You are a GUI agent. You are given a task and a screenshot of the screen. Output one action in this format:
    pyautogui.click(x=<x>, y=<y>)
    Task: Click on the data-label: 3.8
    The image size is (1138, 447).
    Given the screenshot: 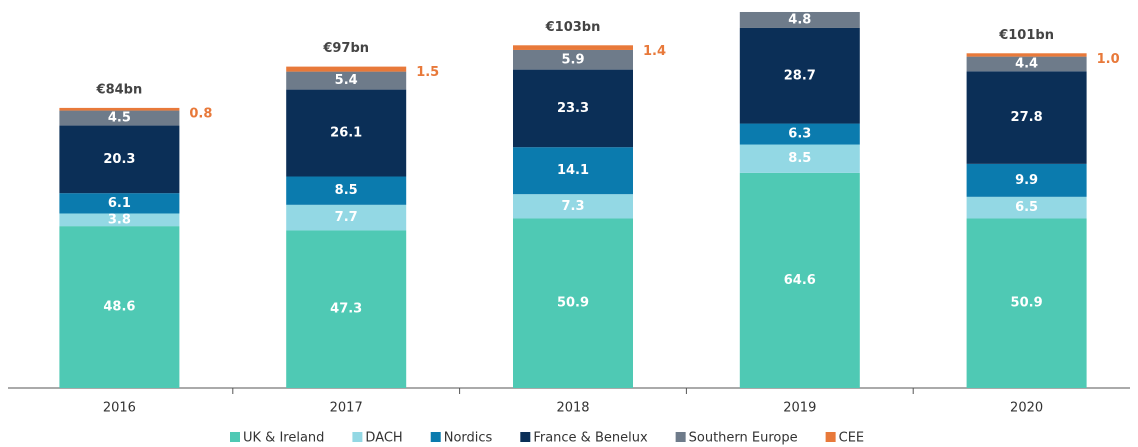 What is the action you would take?
    pyautogui.click(x=119, y=219)
    